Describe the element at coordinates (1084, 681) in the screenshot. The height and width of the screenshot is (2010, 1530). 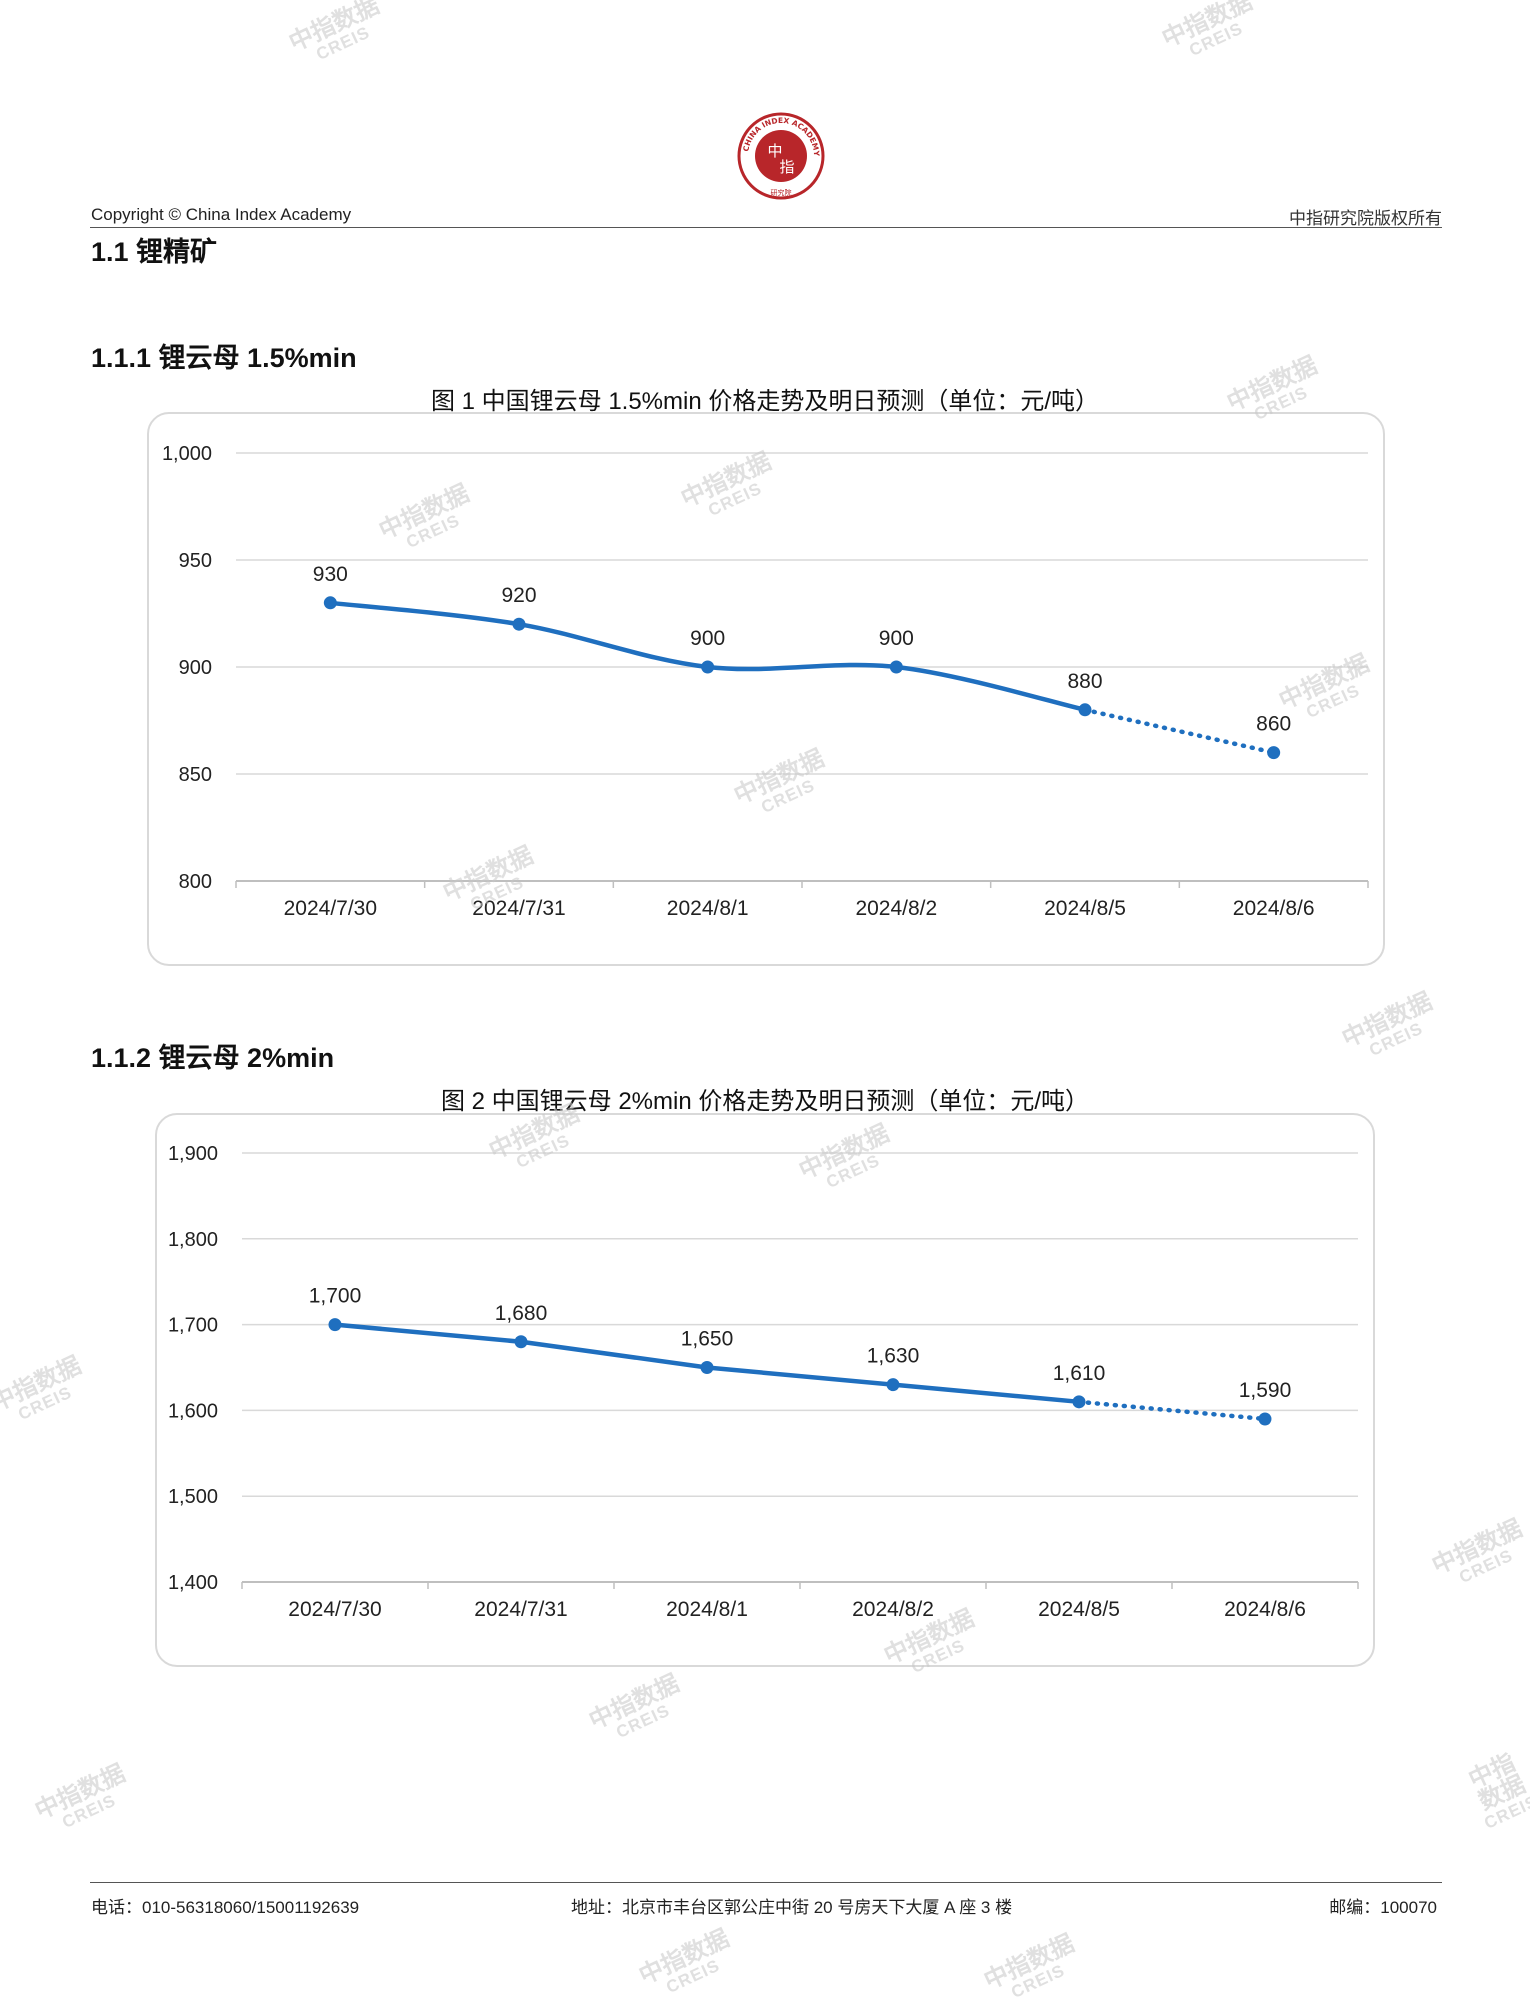
I see `data-label: 880` at that location.